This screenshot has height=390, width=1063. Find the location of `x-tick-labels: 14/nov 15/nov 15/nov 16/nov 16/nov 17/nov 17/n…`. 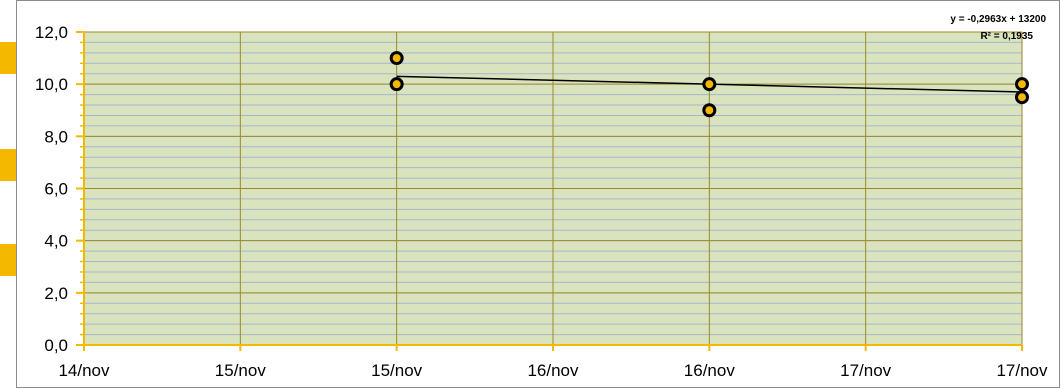

x-tick-labels: 14/nov 15/nov 15/nov 16/nov 16/nov 17/nov 17/n… is located at coordinates (553, 370).